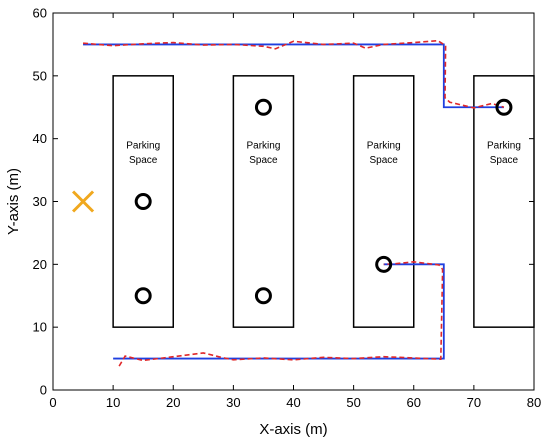 This screenshot has width=550, height=443. I want to click on y-tick-label: 10, so click(40, 327).